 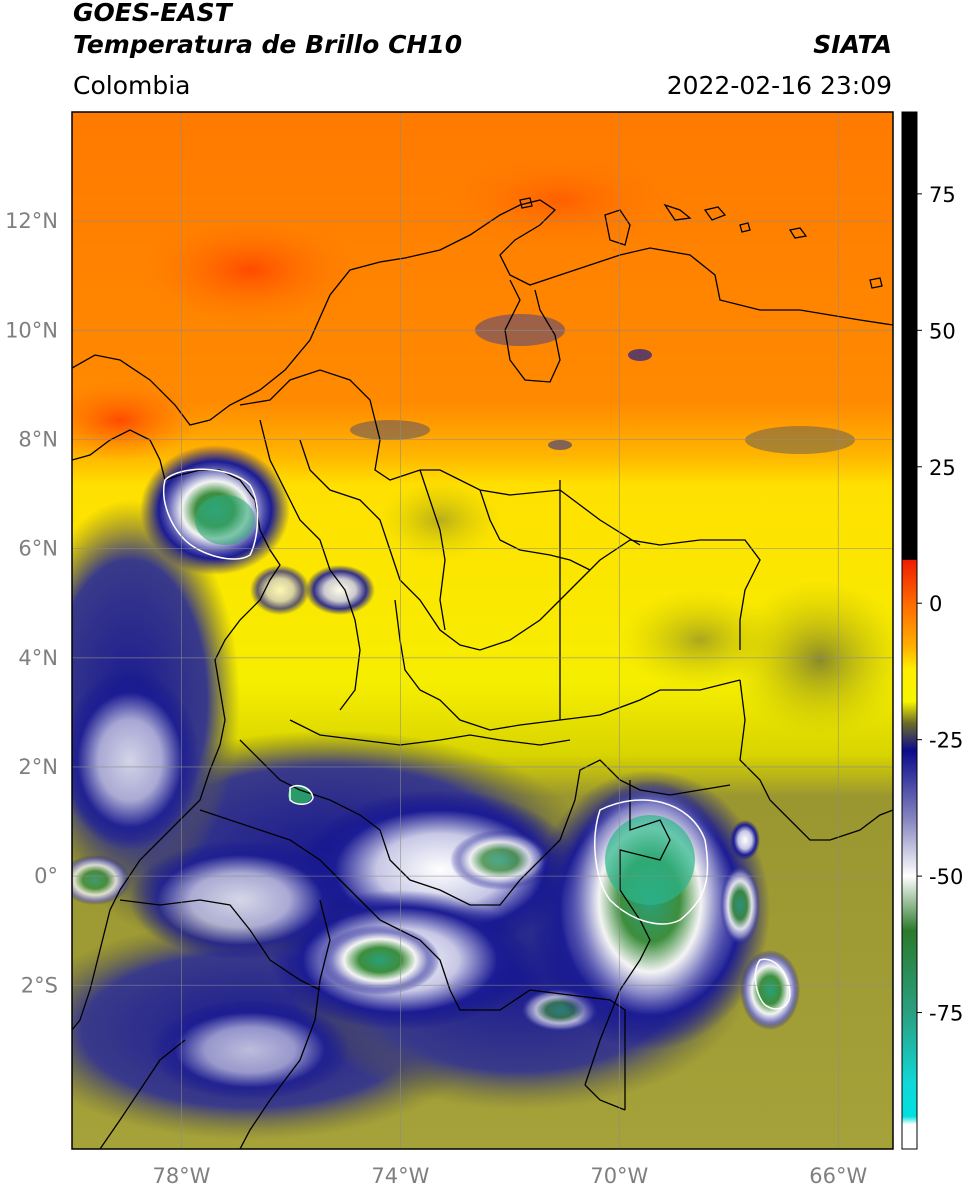 I want to click on colorbar-tick-label: -50, so click(x=946, y=877).